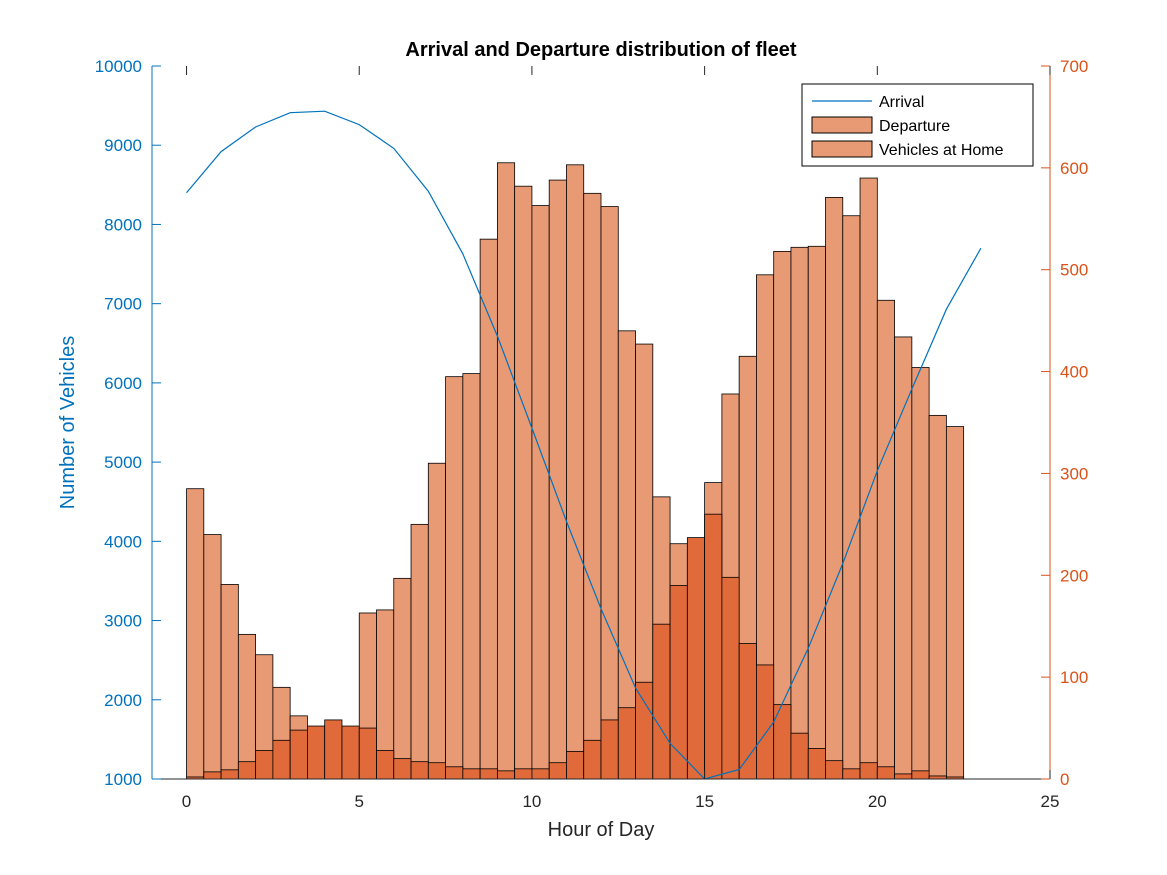 This screenshot has width=1167, height=875. What do you see at coordinates (118, 66) in the screenshot?
I see `y-left-tick-label-10000: 10000` at bounding box center [118, 66].